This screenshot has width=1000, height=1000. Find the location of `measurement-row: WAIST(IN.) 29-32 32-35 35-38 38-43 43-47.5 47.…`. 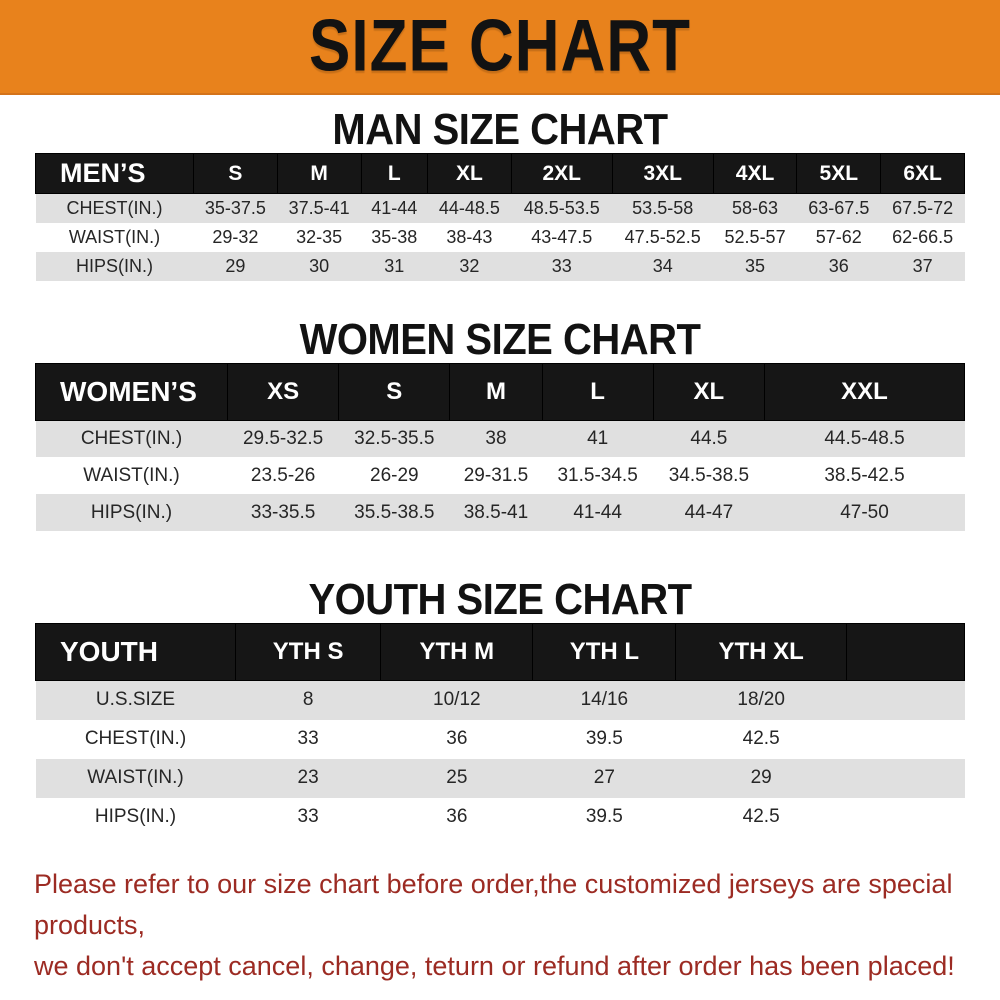

measurement-row: WAIST(IN.) 29-32 32-35 35-38 38-43 43-47.5 47.… is located at coordinates (500, 237).